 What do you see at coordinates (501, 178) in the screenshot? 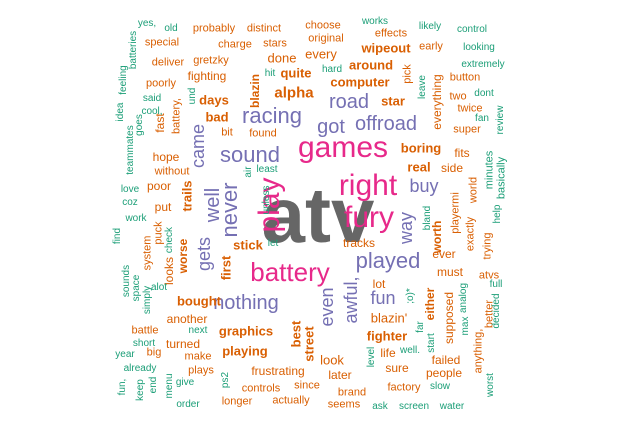
I see `word-cloud-term: basically` at bounding box center [501, 178].